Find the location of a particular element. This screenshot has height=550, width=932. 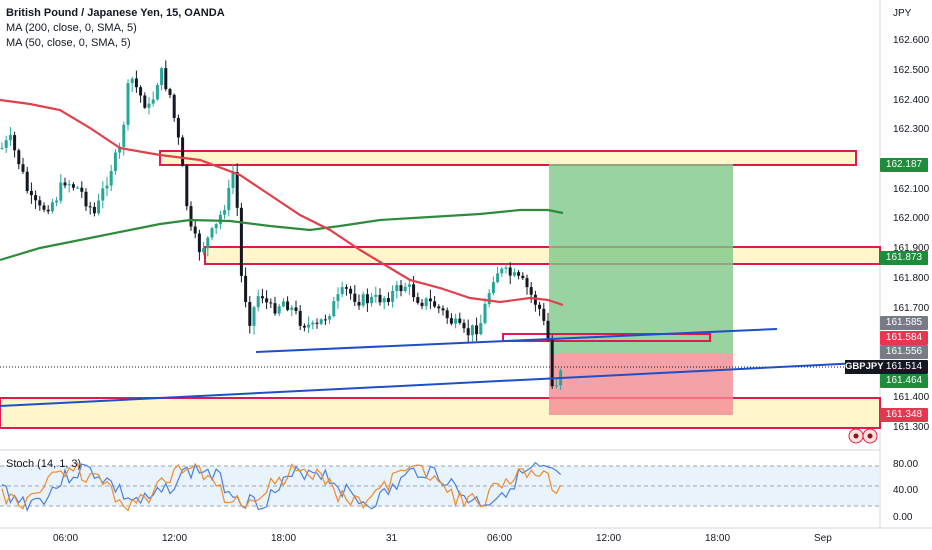

stop-loss-area is located at coordinates (641, 384).